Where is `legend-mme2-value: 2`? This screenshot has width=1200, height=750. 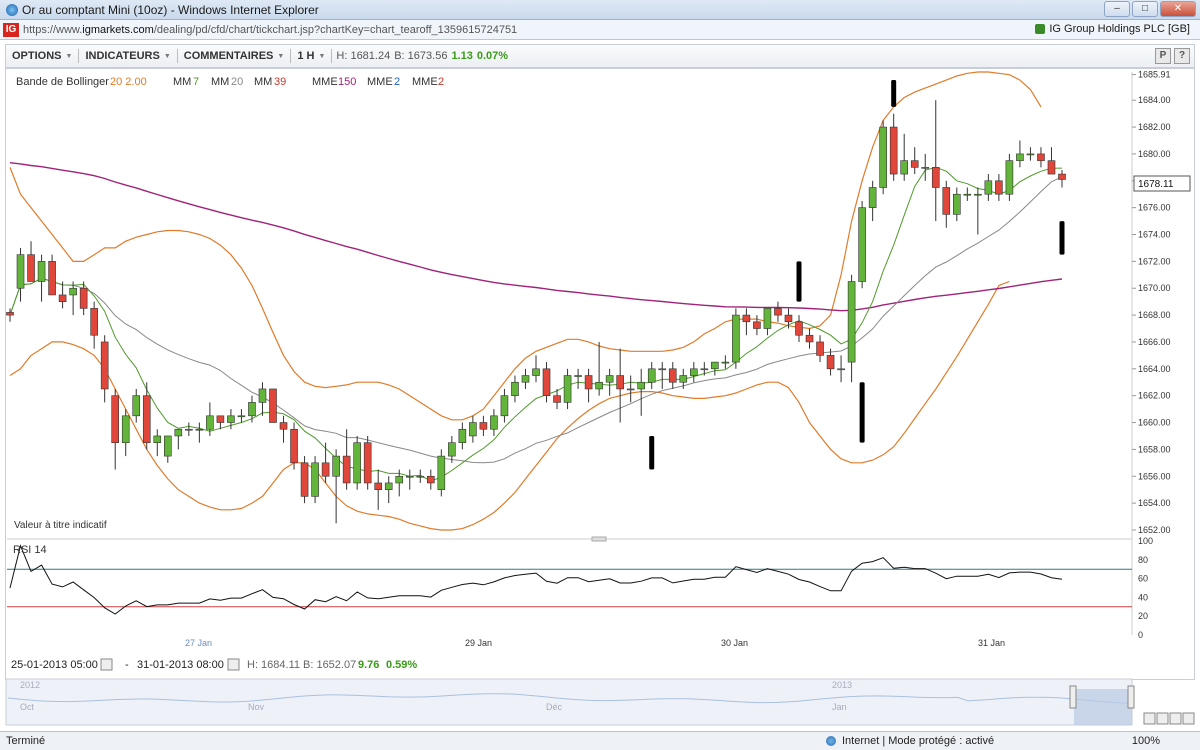 legend-mme2-value: 2 is located at coordinates (397, 82).